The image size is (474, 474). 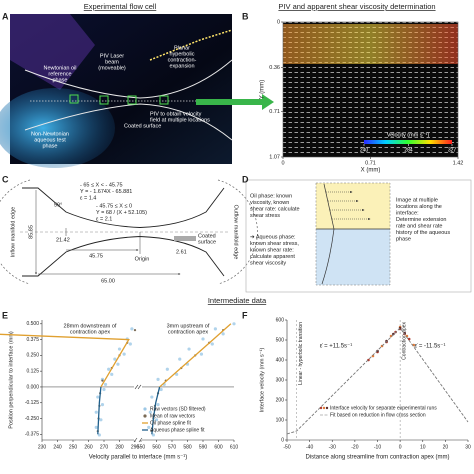 What do you see at coordinates (11, 380) in the screenshot?
I see `y-axis-title: Position perpendicular to interface (mm)` at bounding box center [11, 380].